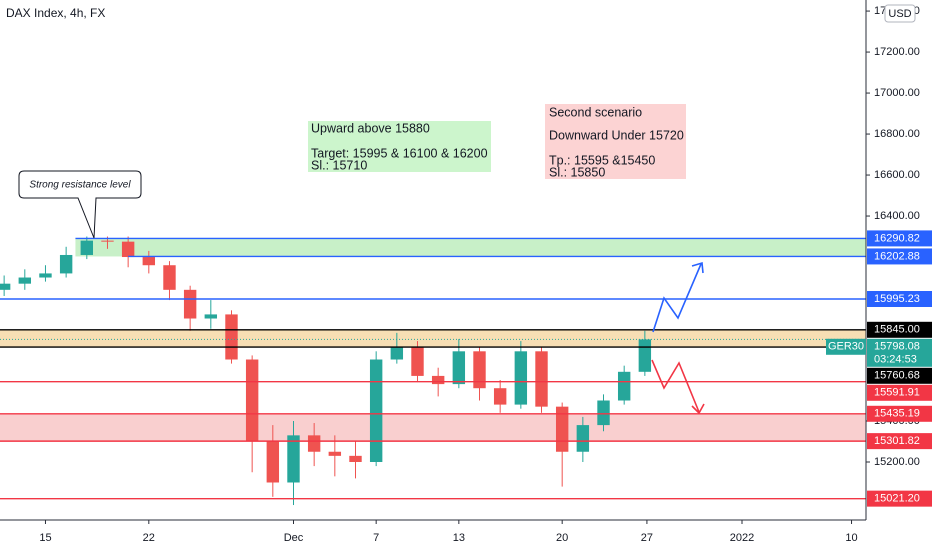  I want to click on y-tick-label: 17000.00, so click(897, 93).